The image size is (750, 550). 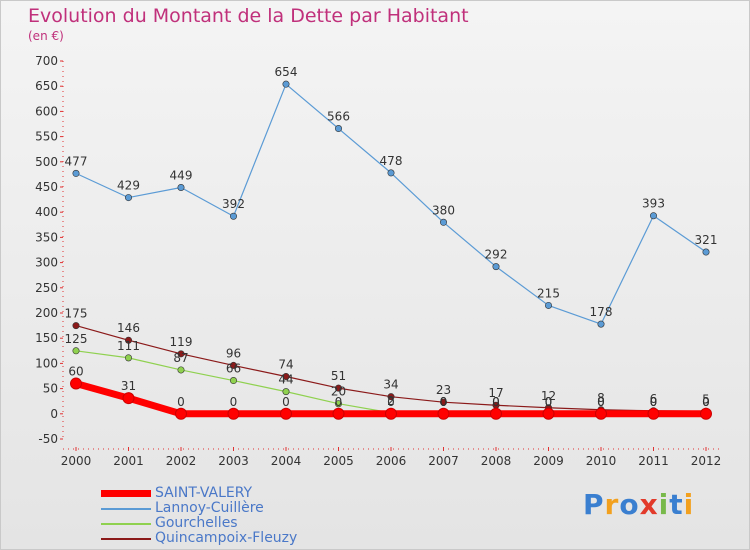 I want to click on data-label: 23, so click(x=443, y=390).